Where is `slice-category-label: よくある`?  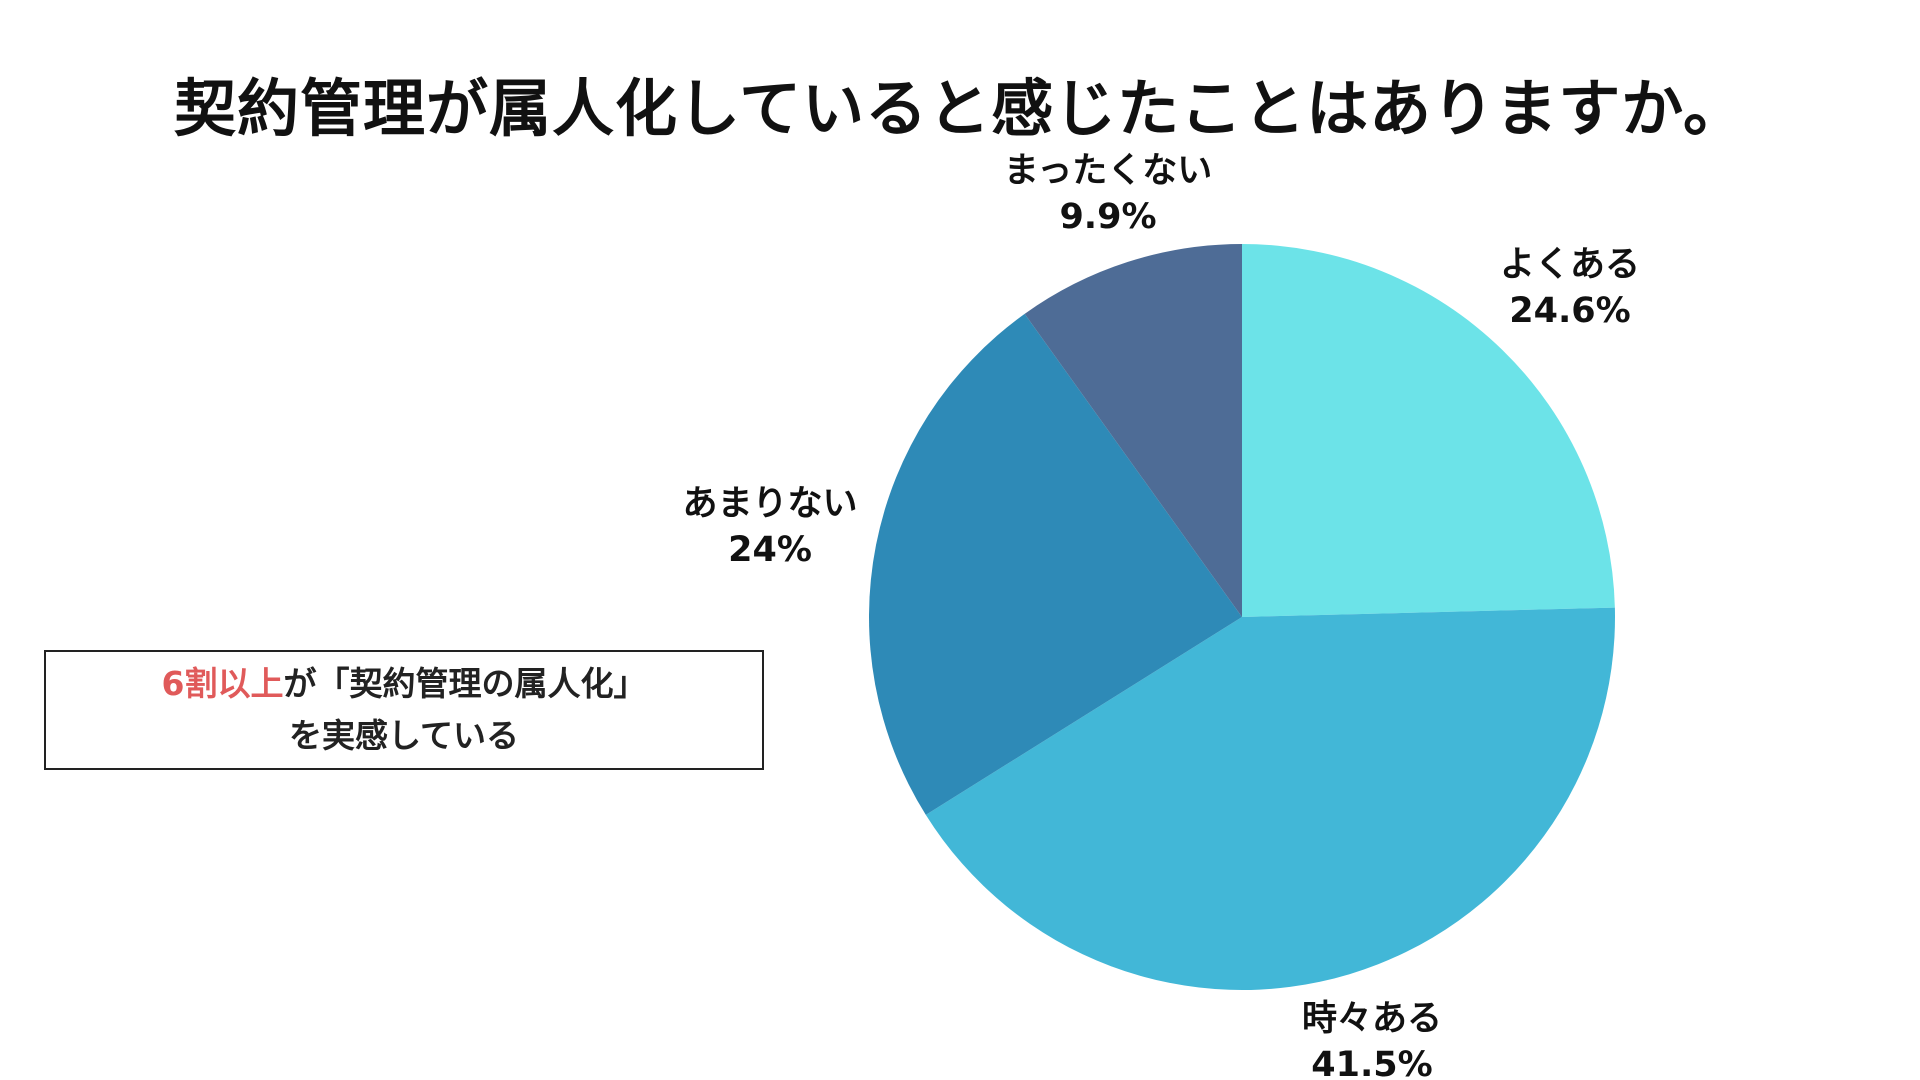
slice-category-label: よくある is located at coordinates (1570, 265).